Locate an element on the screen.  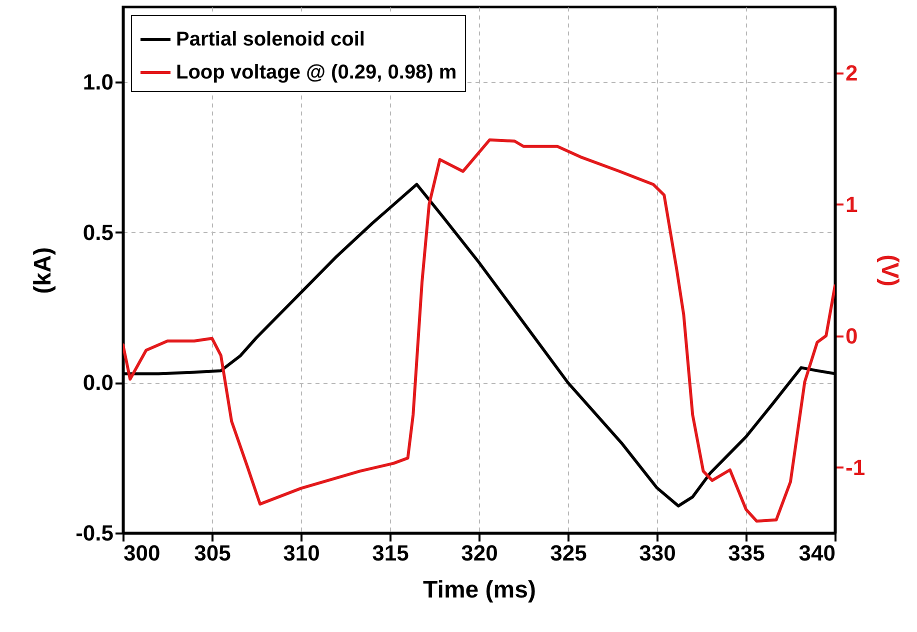
legend-label: Loop voltage @ (0.29, 0.98) m is located at coordinates (316, 73).